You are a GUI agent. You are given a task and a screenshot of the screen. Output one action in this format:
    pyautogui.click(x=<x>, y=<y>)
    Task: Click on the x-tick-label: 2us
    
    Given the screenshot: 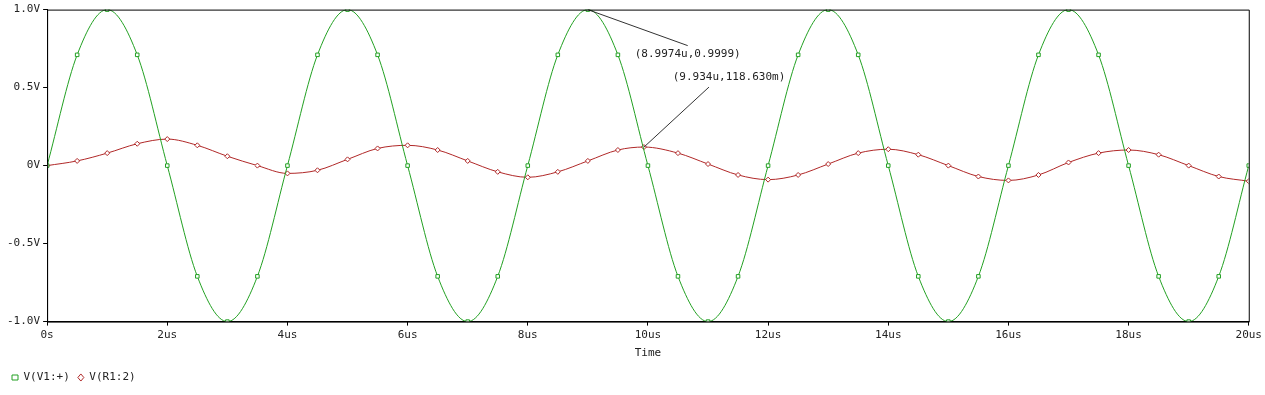 What is the action you would take?
    pyautogui.click(x=167, y=335)
    